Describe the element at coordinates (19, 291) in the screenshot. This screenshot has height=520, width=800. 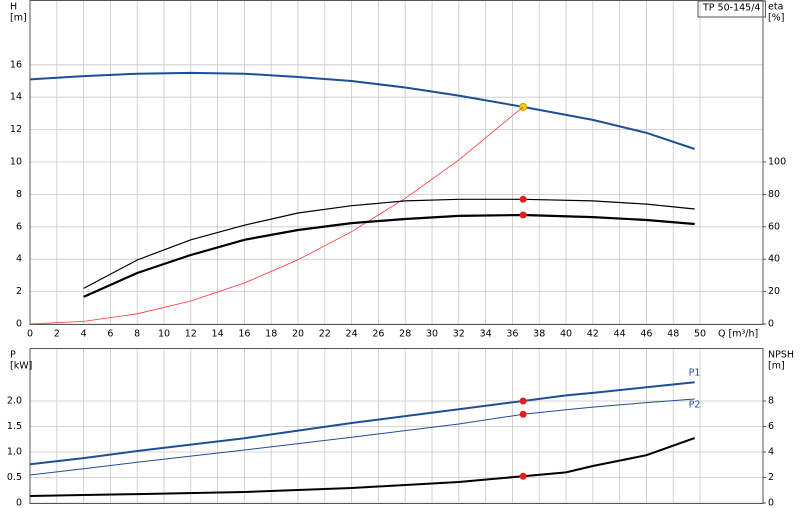
I see `y-tick-label: 2` at that location.